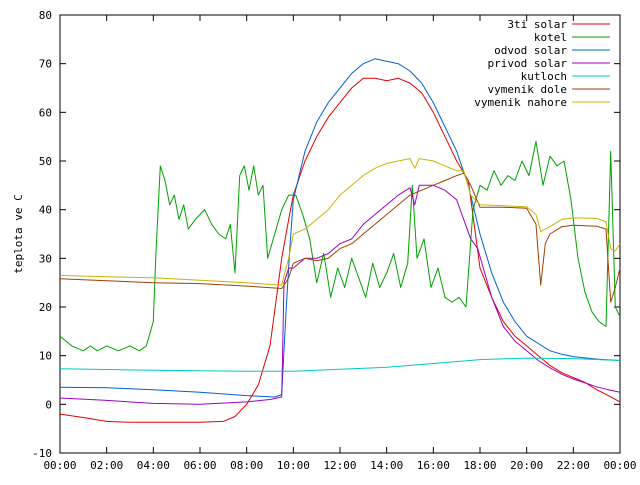  I want to click on legend-label: privod solar, so click(528, 63).